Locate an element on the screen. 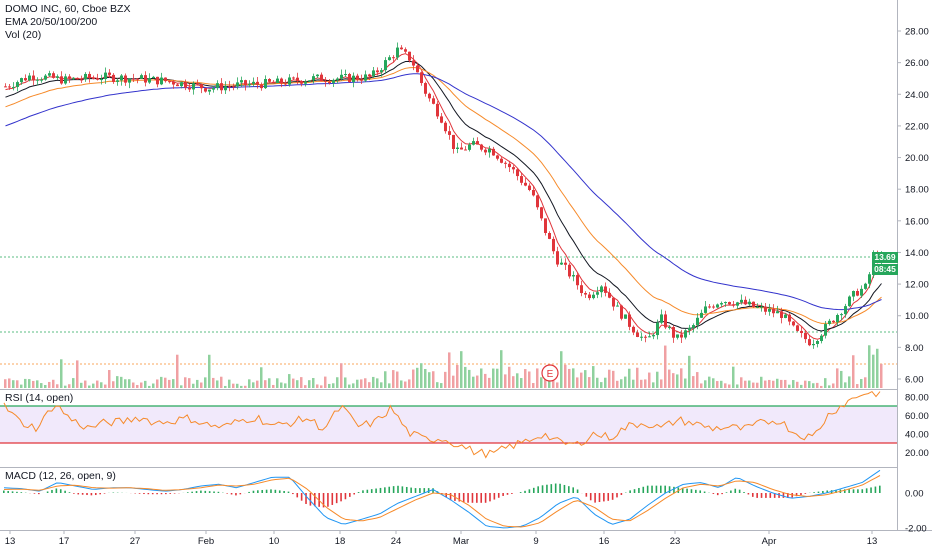 This screenshot has height=550, width=932. rsi-legend: RSI (14, open) is located at coordinates (39, 398).